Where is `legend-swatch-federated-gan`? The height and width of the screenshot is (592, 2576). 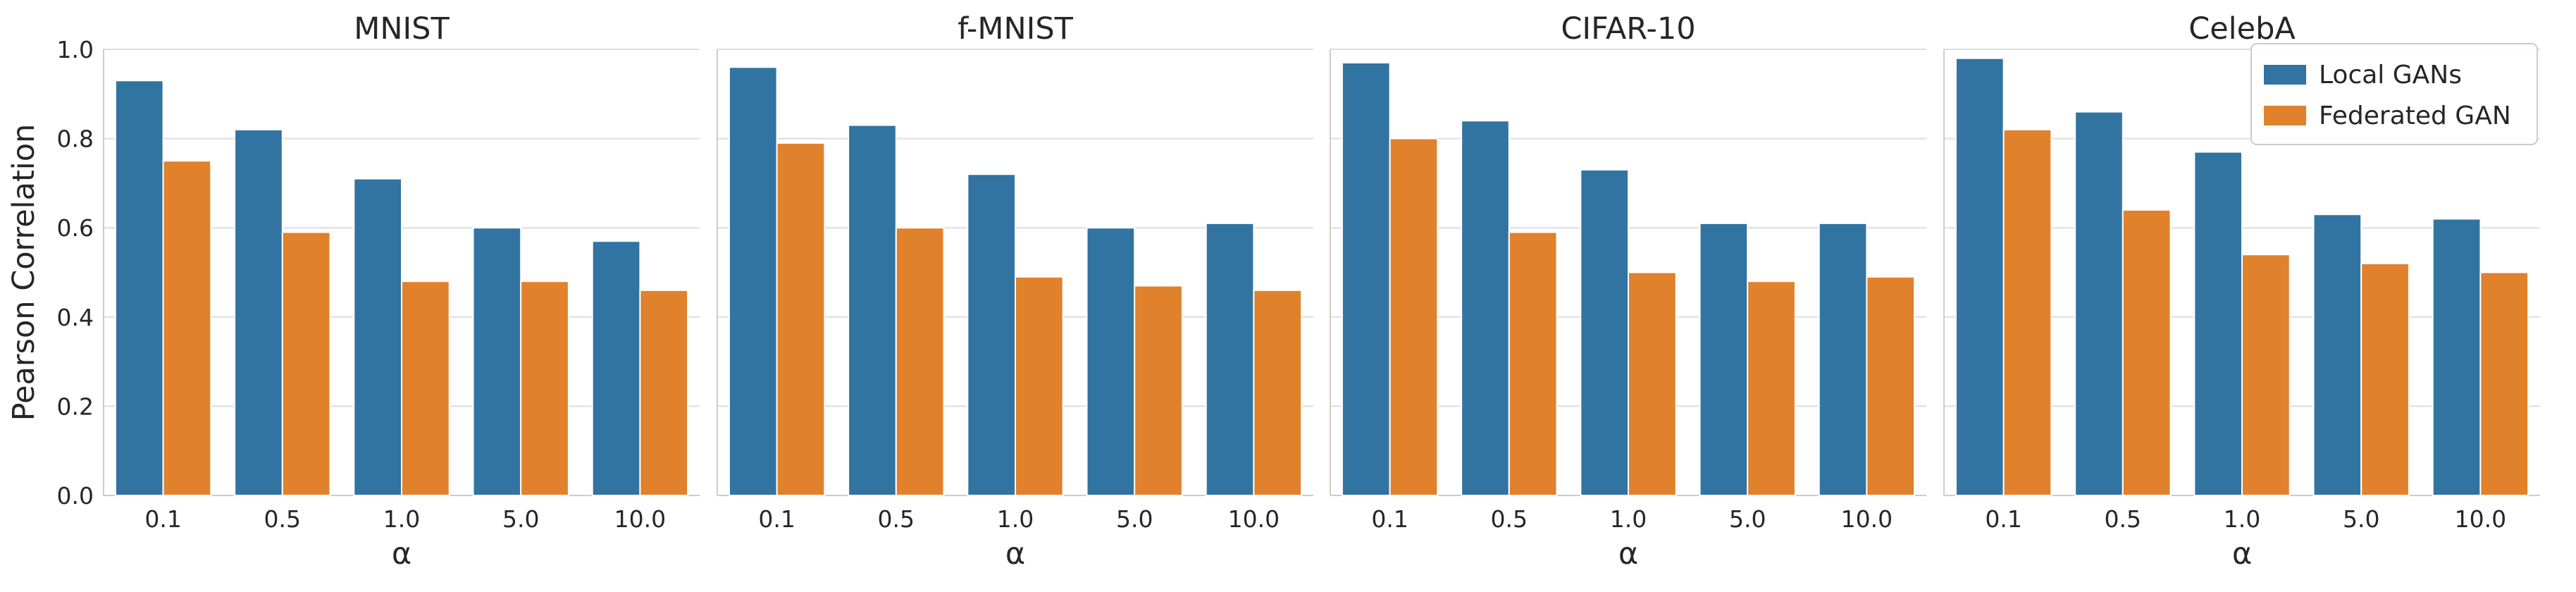
legend-swatch-federated-gan is located at coordinates (2285, 115).